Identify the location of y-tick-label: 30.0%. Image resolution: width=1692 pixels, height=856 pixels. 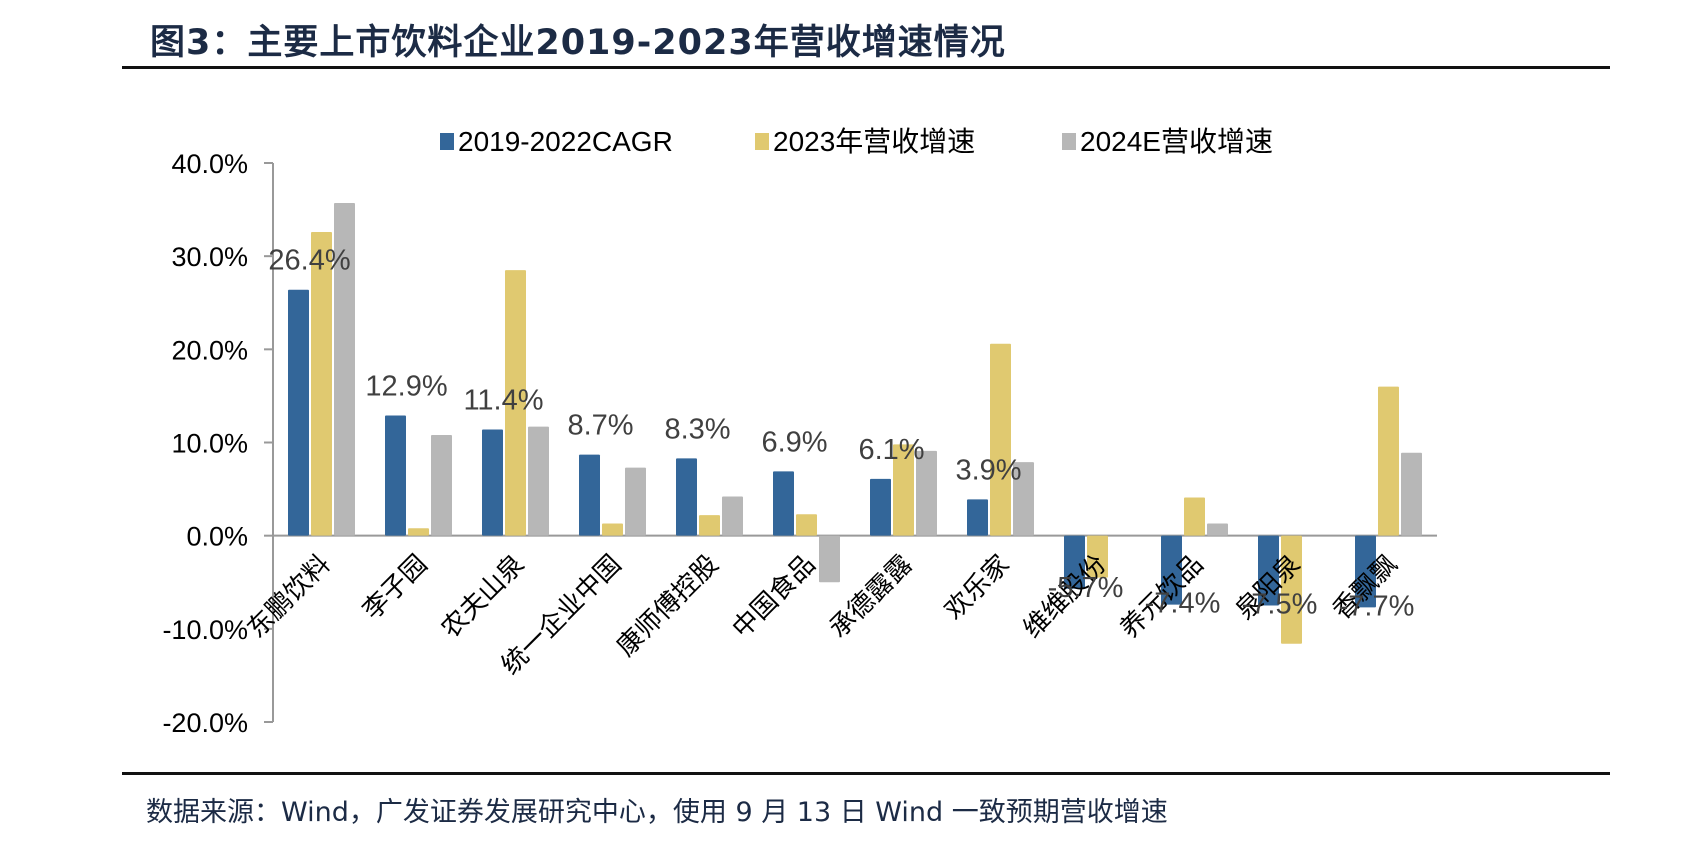
(209, 257).